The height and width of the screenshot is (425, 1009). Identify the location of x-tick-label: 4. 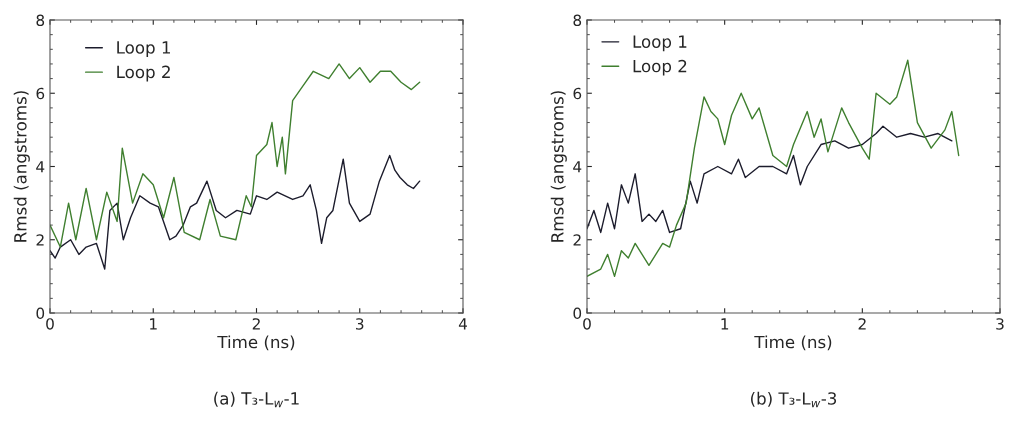
(462, 324).